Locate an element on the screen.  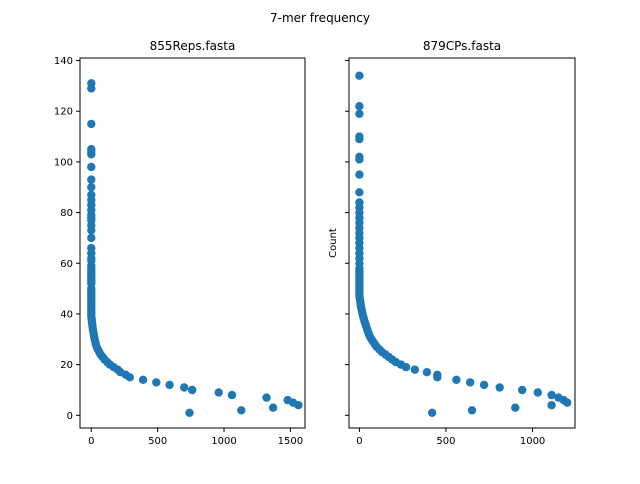
x-tick-label: 1500 is located at coordinates (290, 441).